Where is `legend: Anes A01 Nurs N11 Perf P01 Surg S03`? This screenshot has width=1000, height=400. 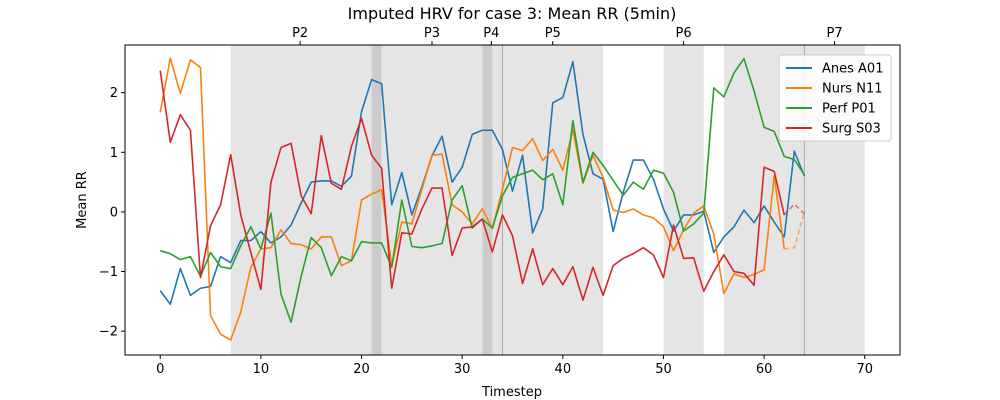
legend: Anes A01 Nurs N11 Perf P01 Surg S03 is located at coordinates (835, 98).